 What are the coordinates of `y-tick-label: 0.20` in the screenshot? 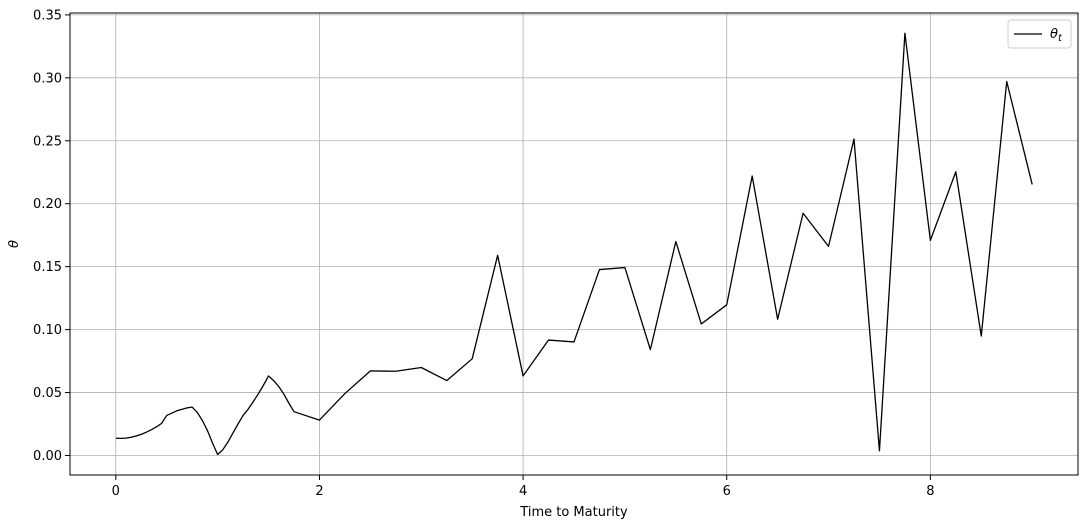 It's located at (47, 204).